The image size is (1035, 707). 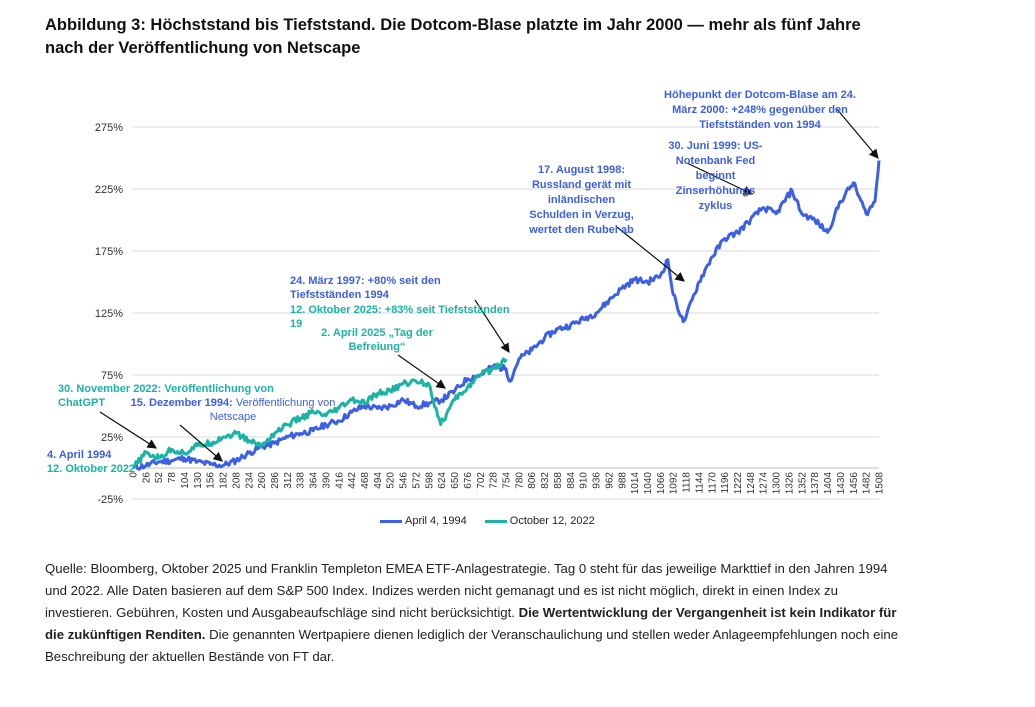 I want to click on x-tick-label: 806, so click(x=532, y=480).